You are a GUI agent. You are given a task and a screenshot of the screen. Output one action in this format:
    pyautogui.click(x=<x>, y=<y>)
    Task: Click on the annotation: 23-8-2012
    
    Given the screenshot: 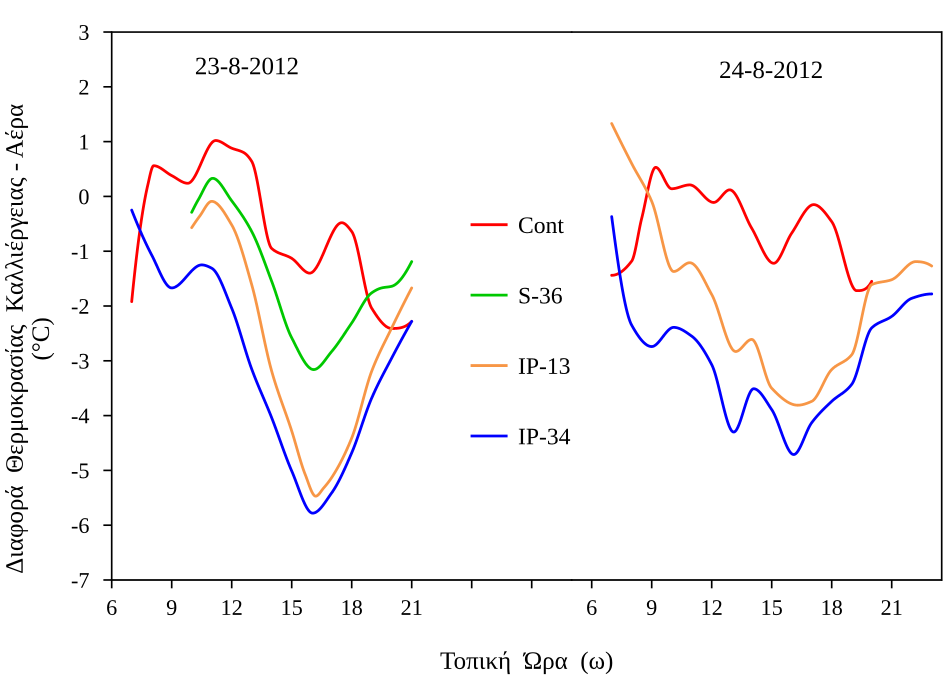 What is the action you would take?
    pyautogui.click(x=247, y=66)
    